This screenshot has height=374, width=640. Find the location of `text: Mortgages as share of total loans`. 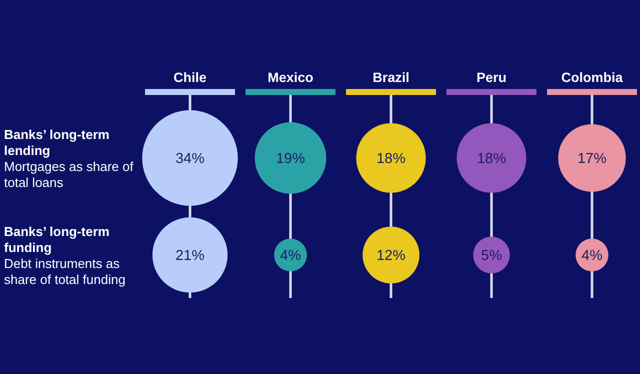

text: Mortgages as share of total loans is located at coordinates (69, 174).